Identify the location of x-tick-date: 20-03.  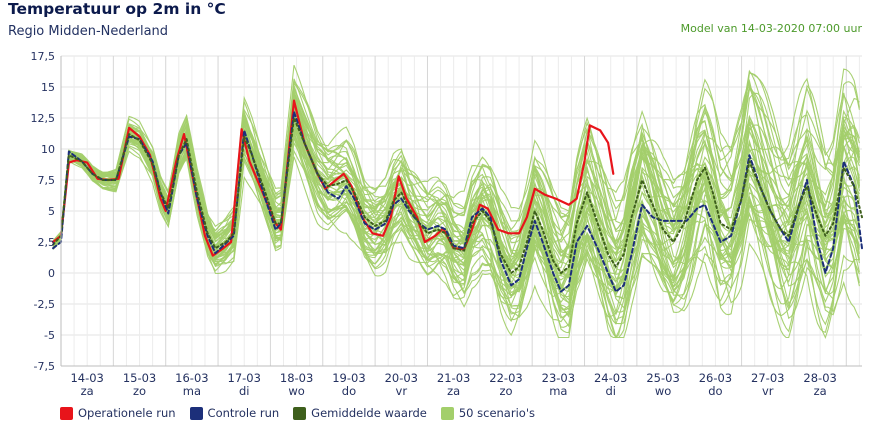
(401, 378).